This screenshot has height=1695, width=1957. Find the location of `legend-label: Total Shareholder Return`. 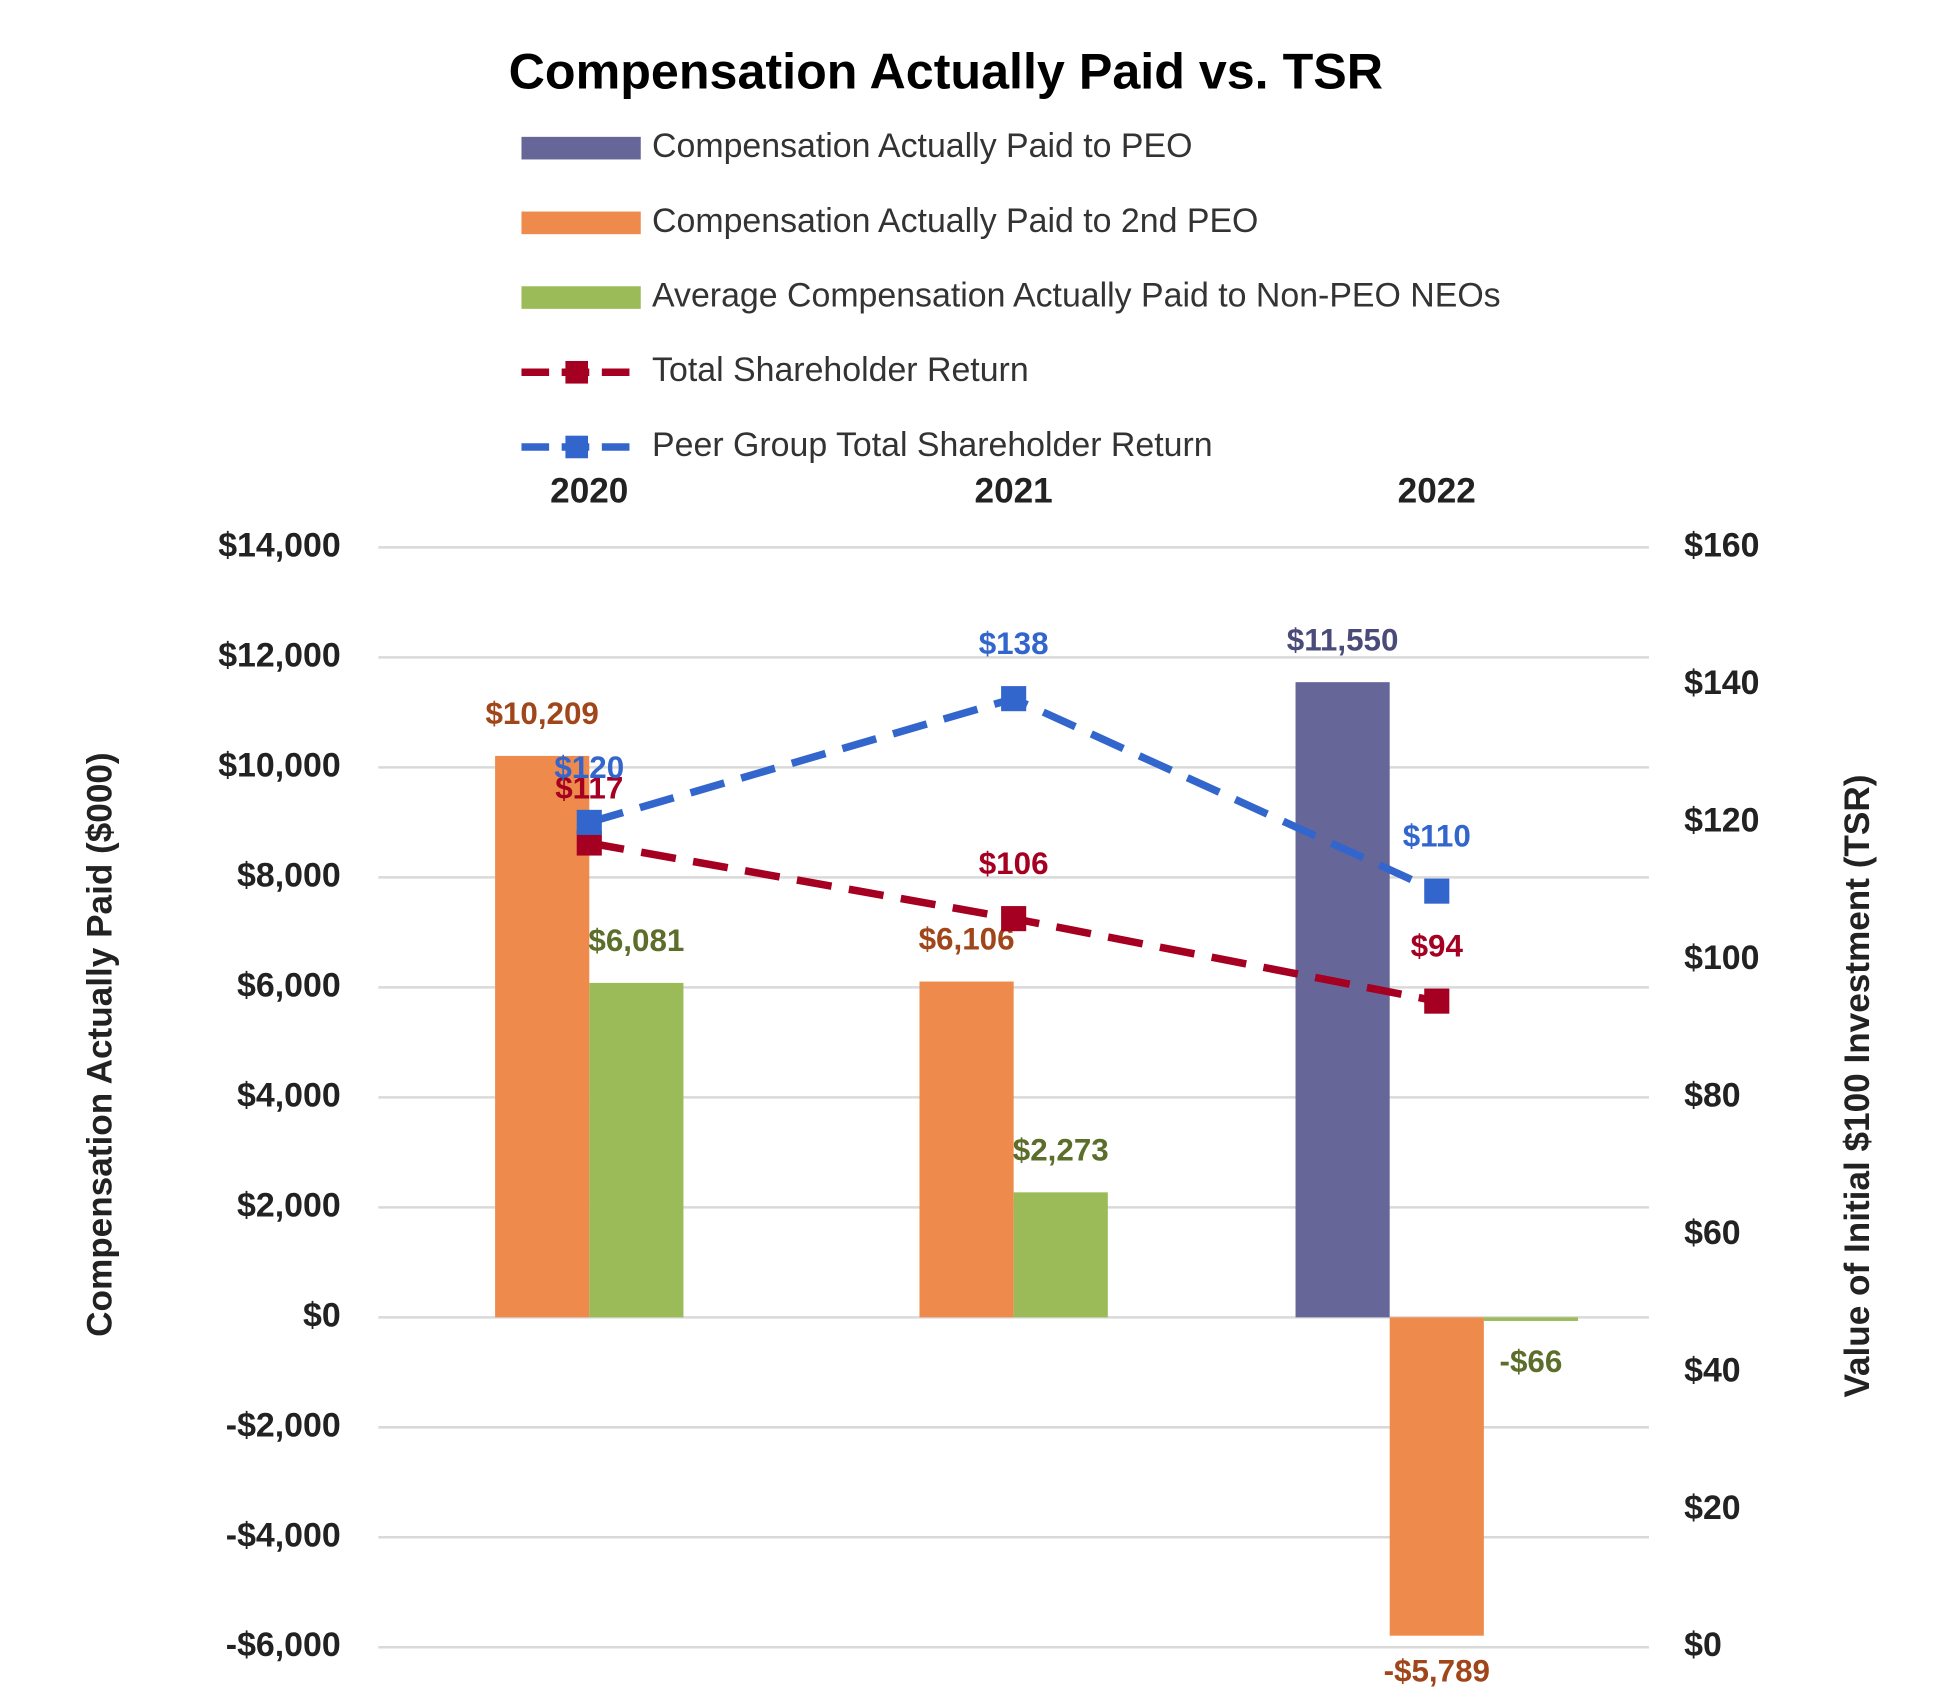

legend-label: Total Shareholder Return is located at coordinates (840, 370).